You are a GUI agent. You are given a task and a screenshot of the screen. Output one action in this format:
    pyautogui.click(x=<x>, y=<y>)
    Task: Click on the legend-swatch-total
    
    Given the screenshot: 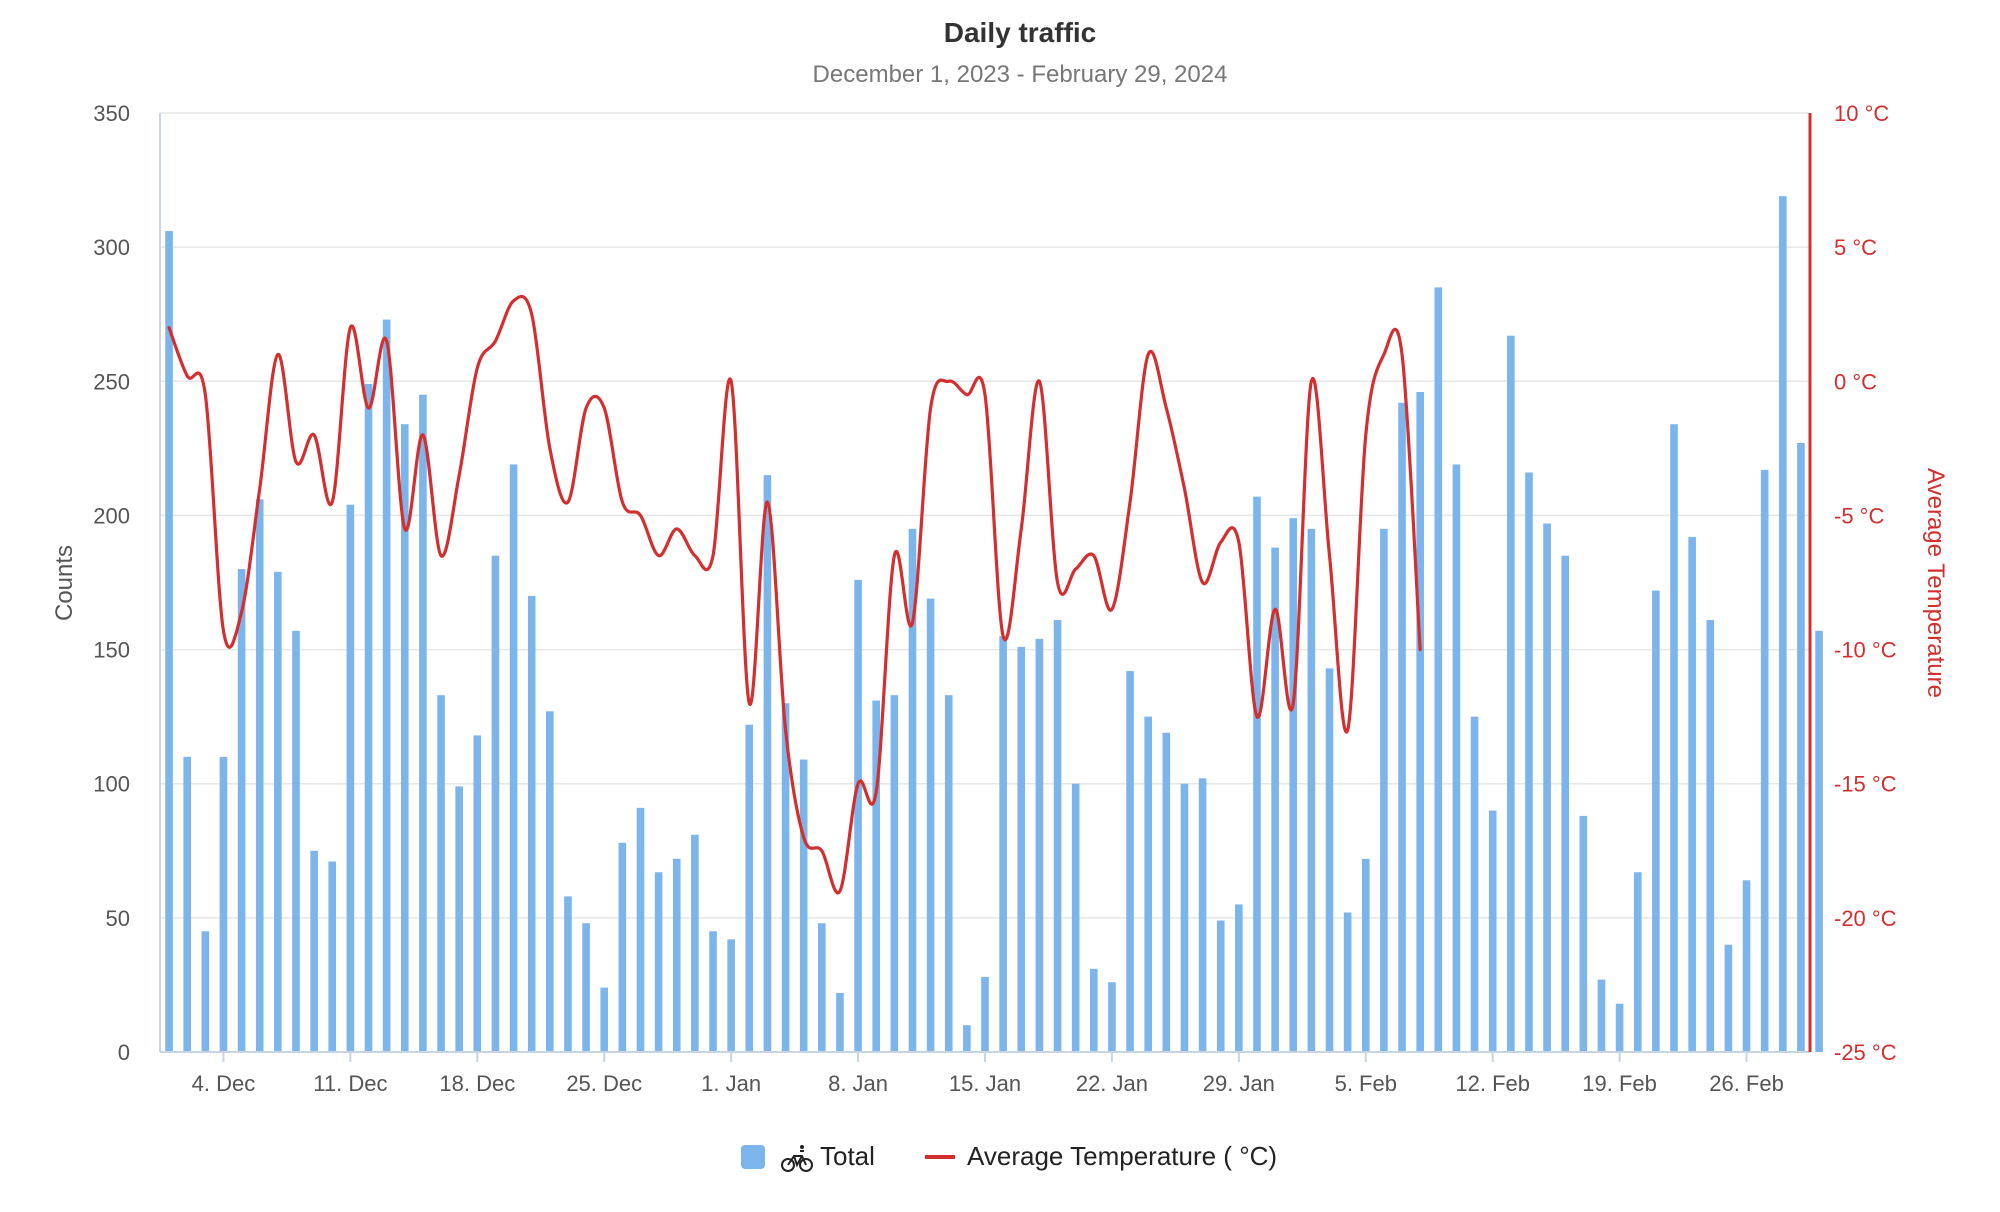 What is the action you would take?
    pyautogui.click(x=753, y=1157)
    